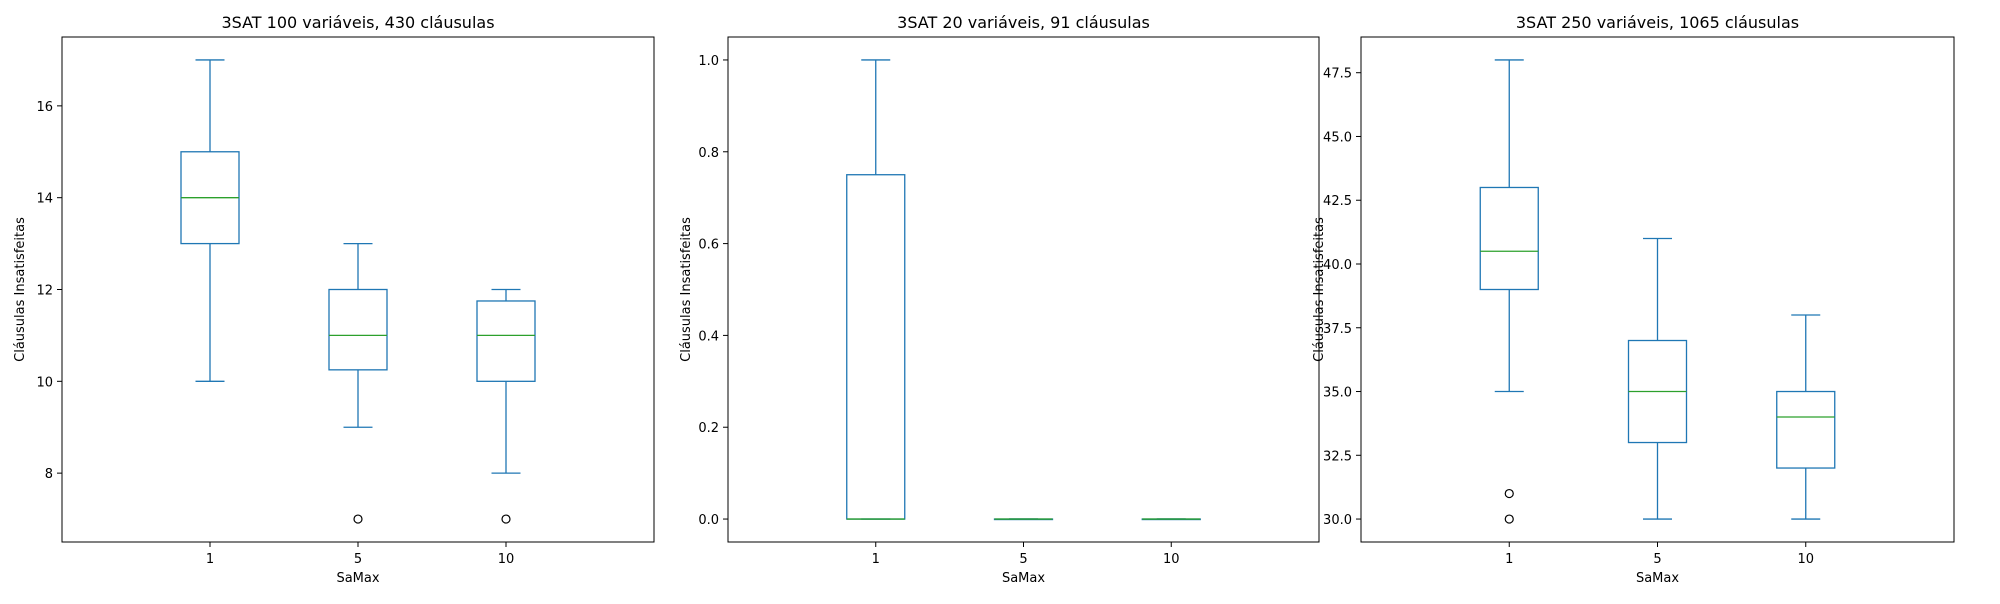  What do you see at coordinates (1337, 520) in the screenshot?
I see `y-tick-label: 30.0` at bounding box center [1337, 520].